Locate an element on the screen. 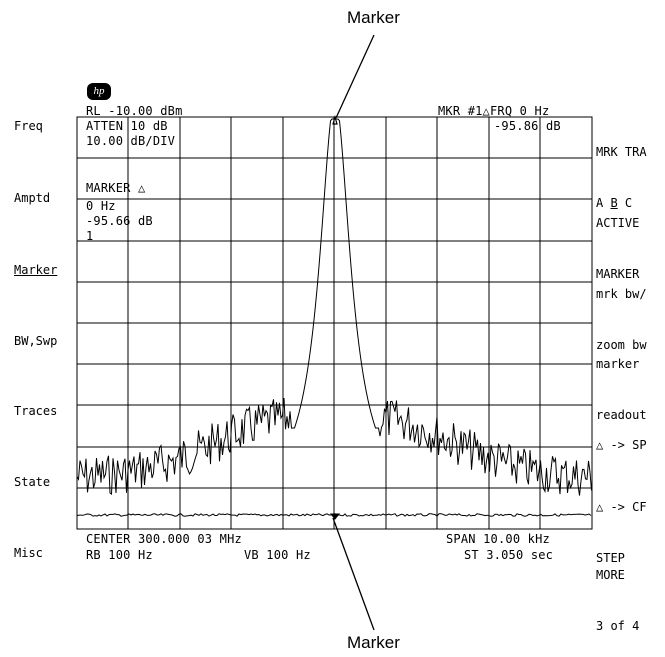  menu-state: State is located at coordinates (32, 482).